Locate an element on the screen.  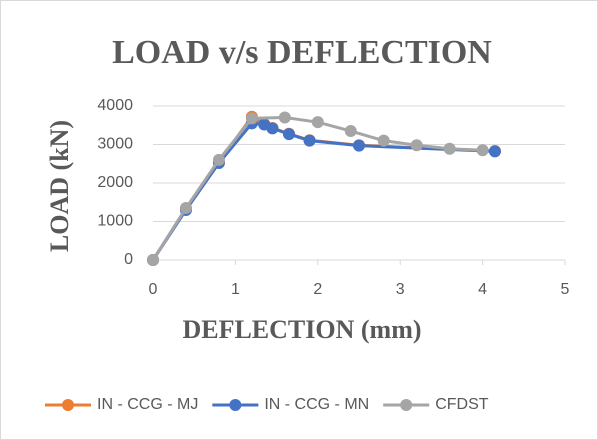
legend-label: CFDST is located at coordinates (462, 404).